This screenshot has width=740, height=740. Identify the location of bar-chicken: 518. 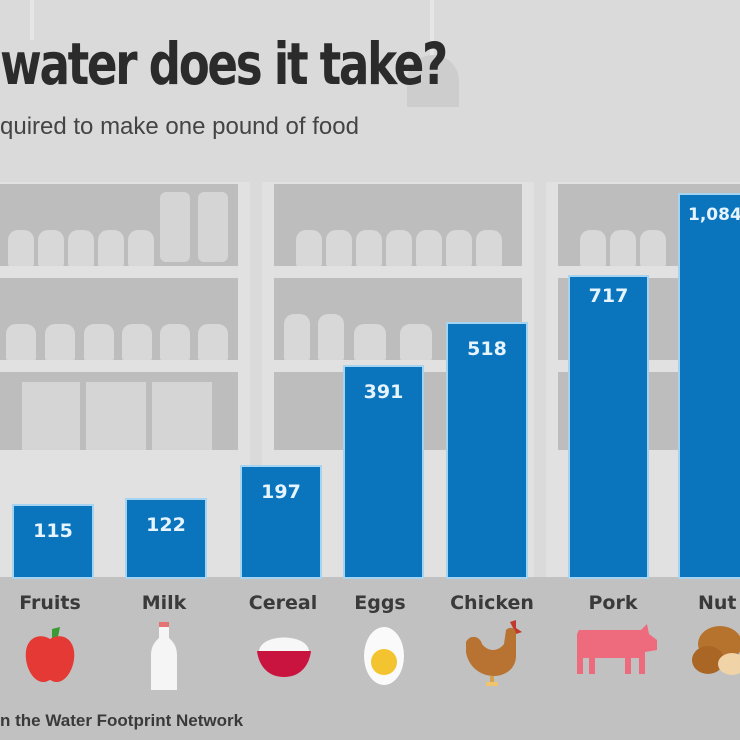
(487, 450).